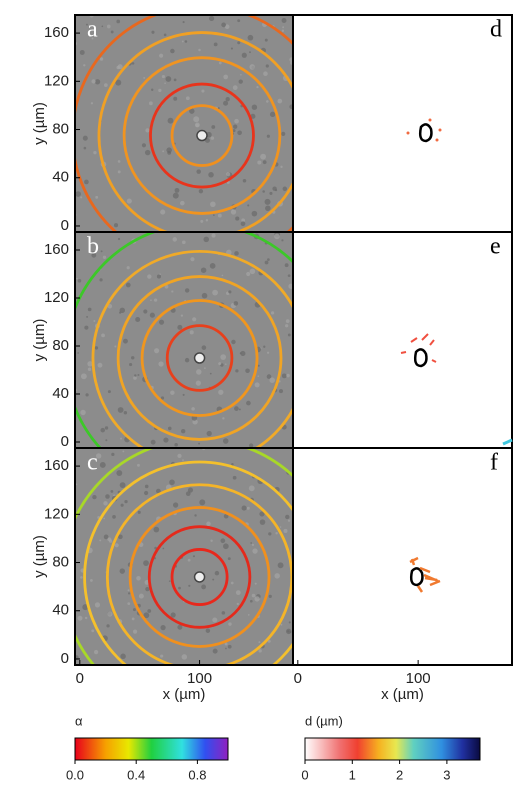 The image size is (521, 796). I want to click on object-outline, so click(416, 577).